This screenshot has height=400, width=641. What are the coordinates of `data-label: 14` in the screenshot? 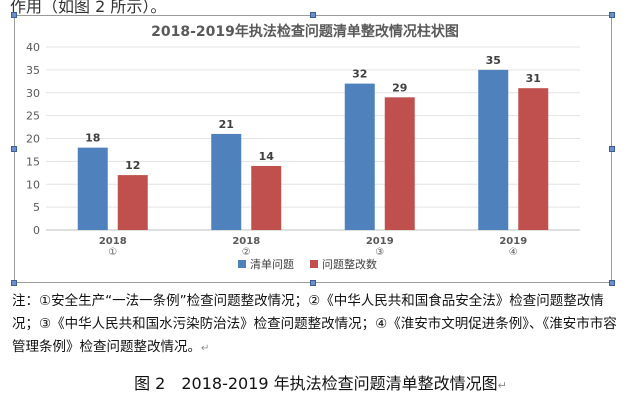 It's located at (267, 156).